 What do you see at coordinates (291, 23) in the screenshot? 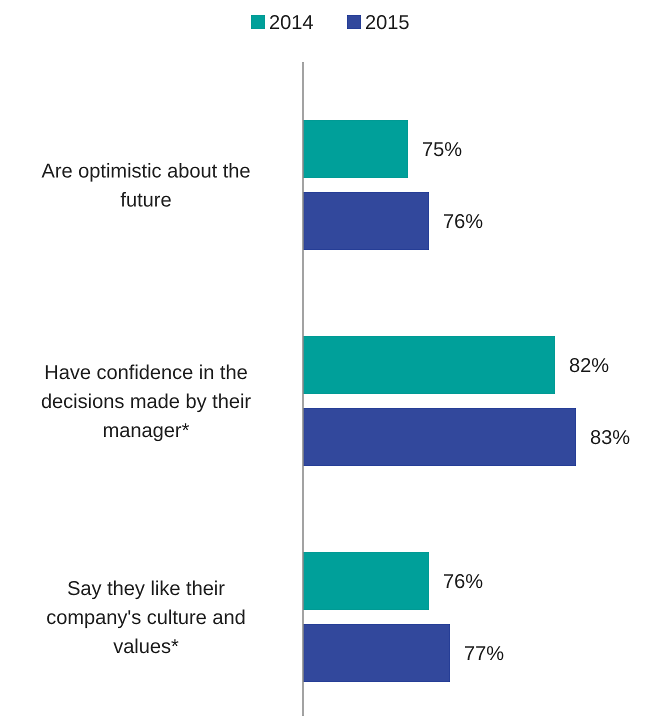
I see `legend-label: 2014` at bounding box center [291, 23].